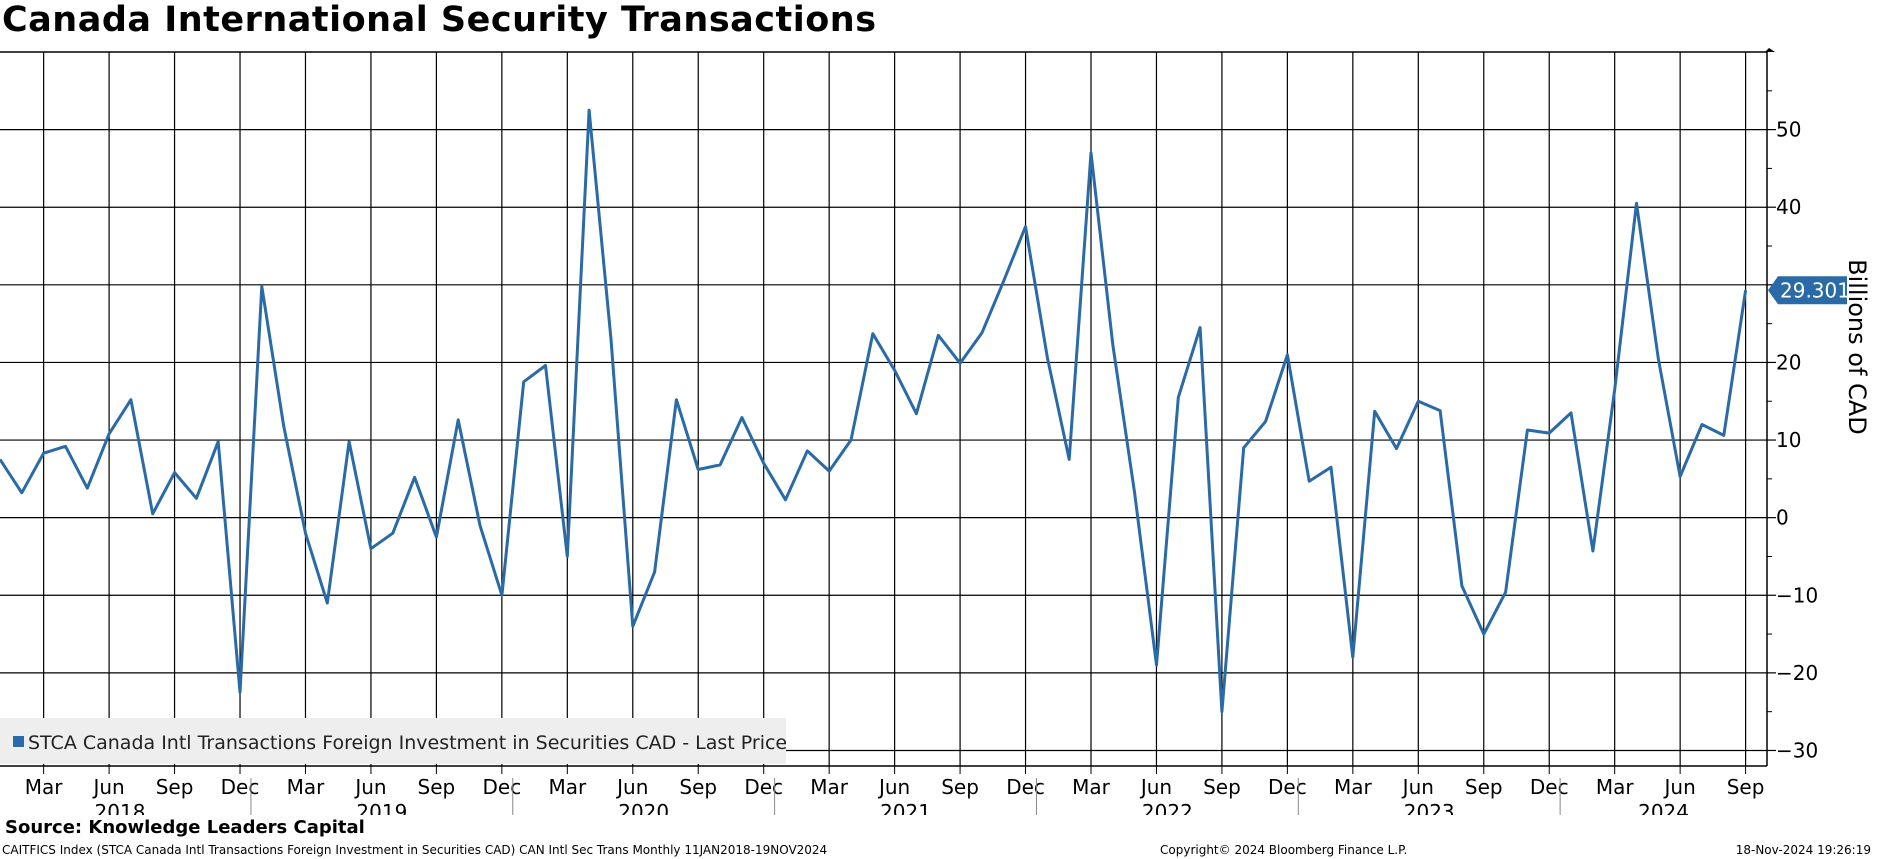 The image size is (1877, 859). Describe the element at coordinates (1788, 440) in the screenshot. I see `y-tick-label: 10` at that location.